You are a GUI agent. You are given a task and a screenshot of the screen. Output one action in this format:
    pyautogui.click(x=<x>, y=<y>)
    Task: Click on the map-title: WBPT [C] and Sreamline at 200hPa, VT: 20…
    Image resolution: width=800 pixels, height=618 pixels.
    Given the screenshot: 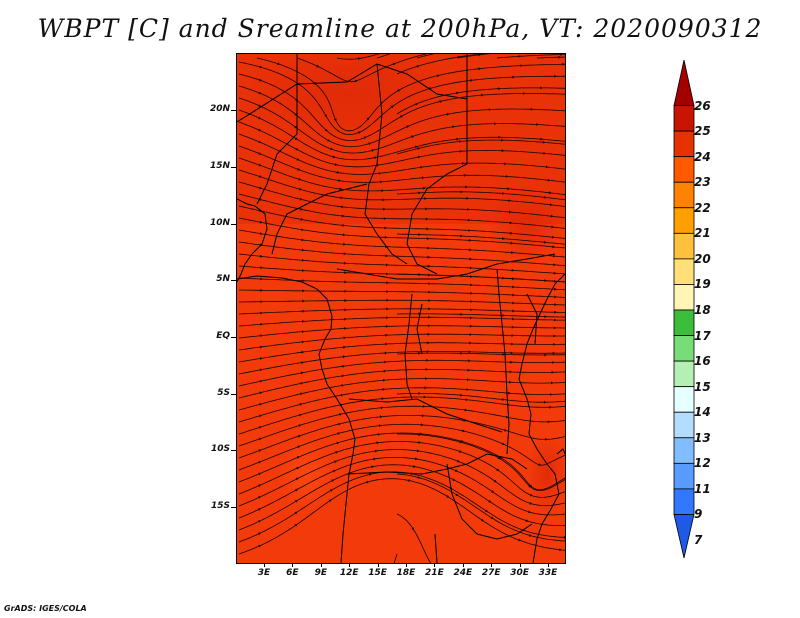 What is the action you would take?
    pyautogui.click(x=400, y=28)
    